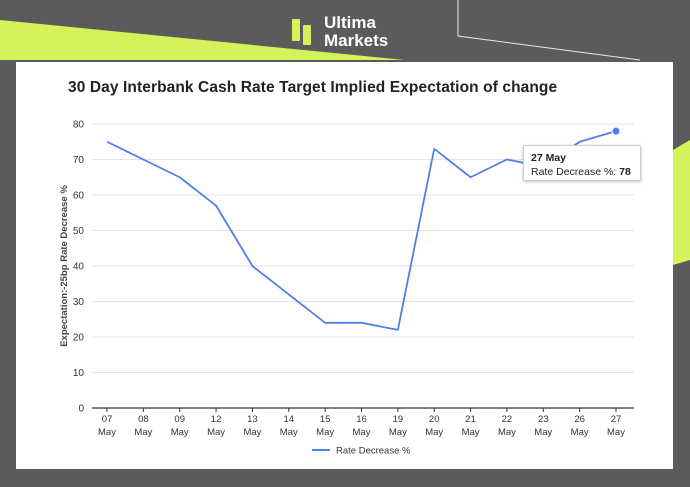 The image size is (690, 487). I want to click on x-tick-label-day: 23, so click(543, 419).